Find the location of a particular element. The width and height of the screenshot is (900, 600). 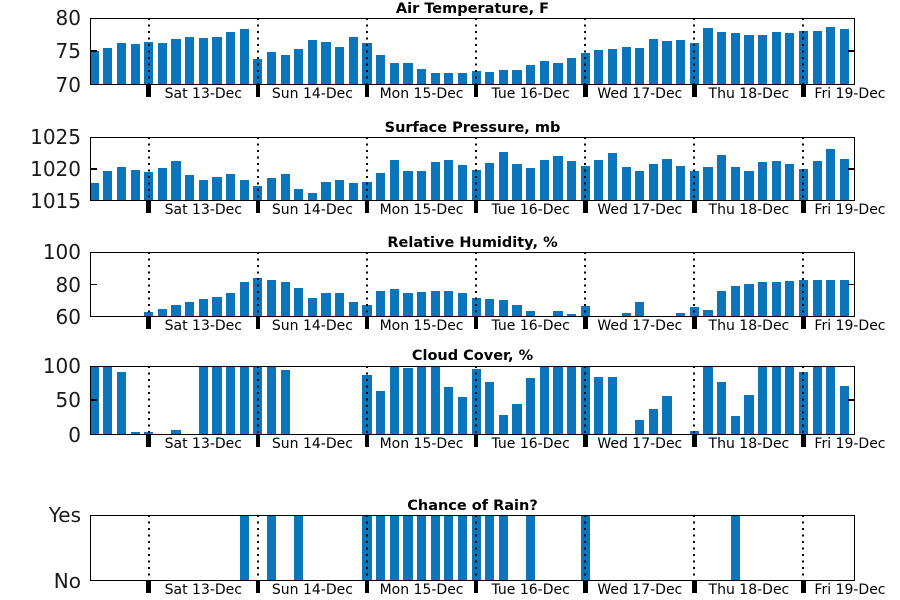

y-tick-label: 80 is located at coordinates (68, 284).